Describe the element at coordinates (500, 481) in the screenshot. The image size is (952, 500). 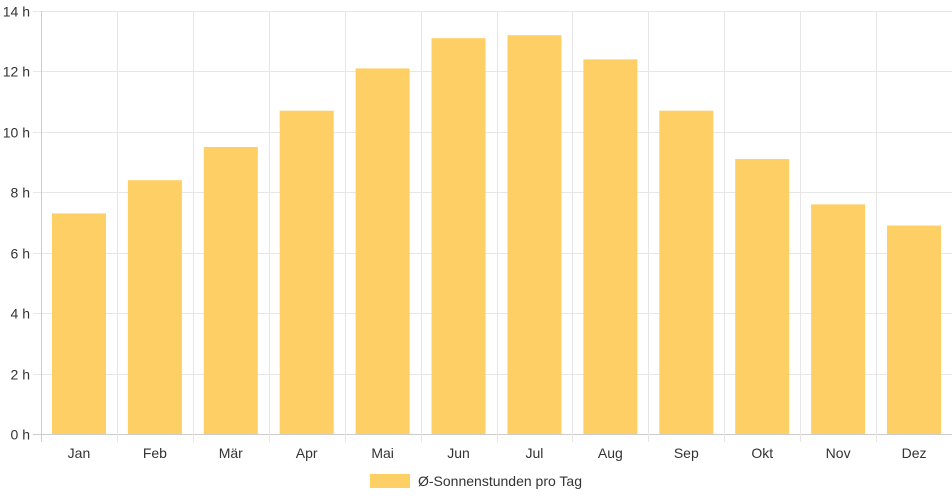
I see `legend-label: Ø-Sonnenstunden pro Tag` at that location.